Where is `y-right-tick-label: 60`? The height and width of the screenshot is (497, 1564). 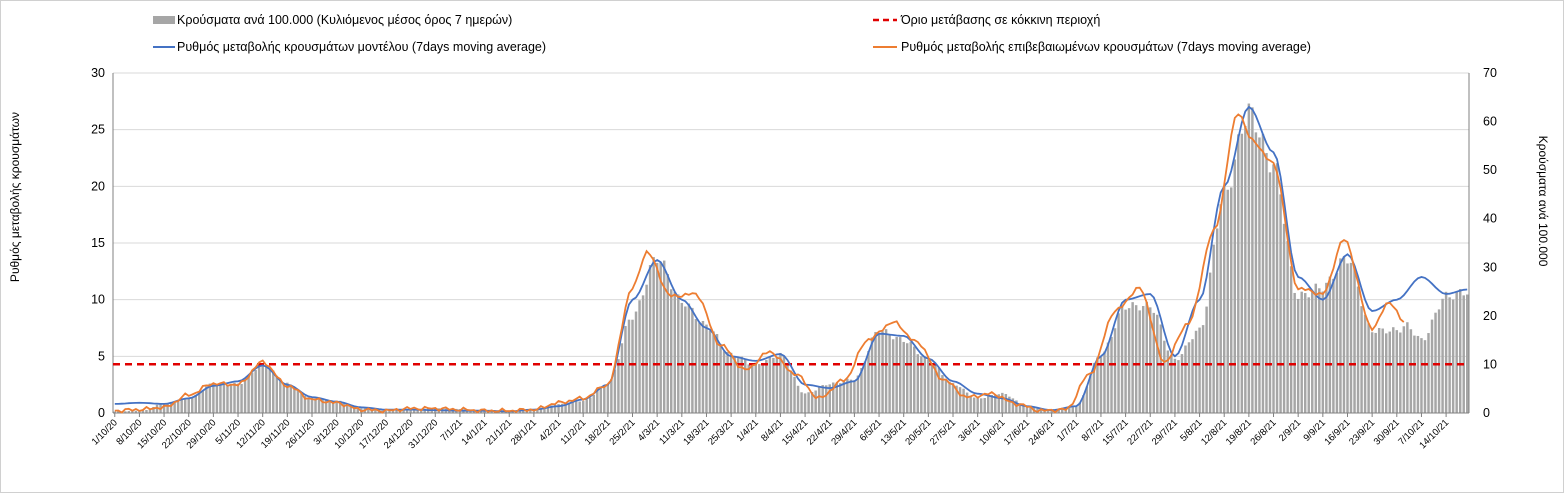
y-right-tick-label: 60 is located at coordinates (1490, 122).